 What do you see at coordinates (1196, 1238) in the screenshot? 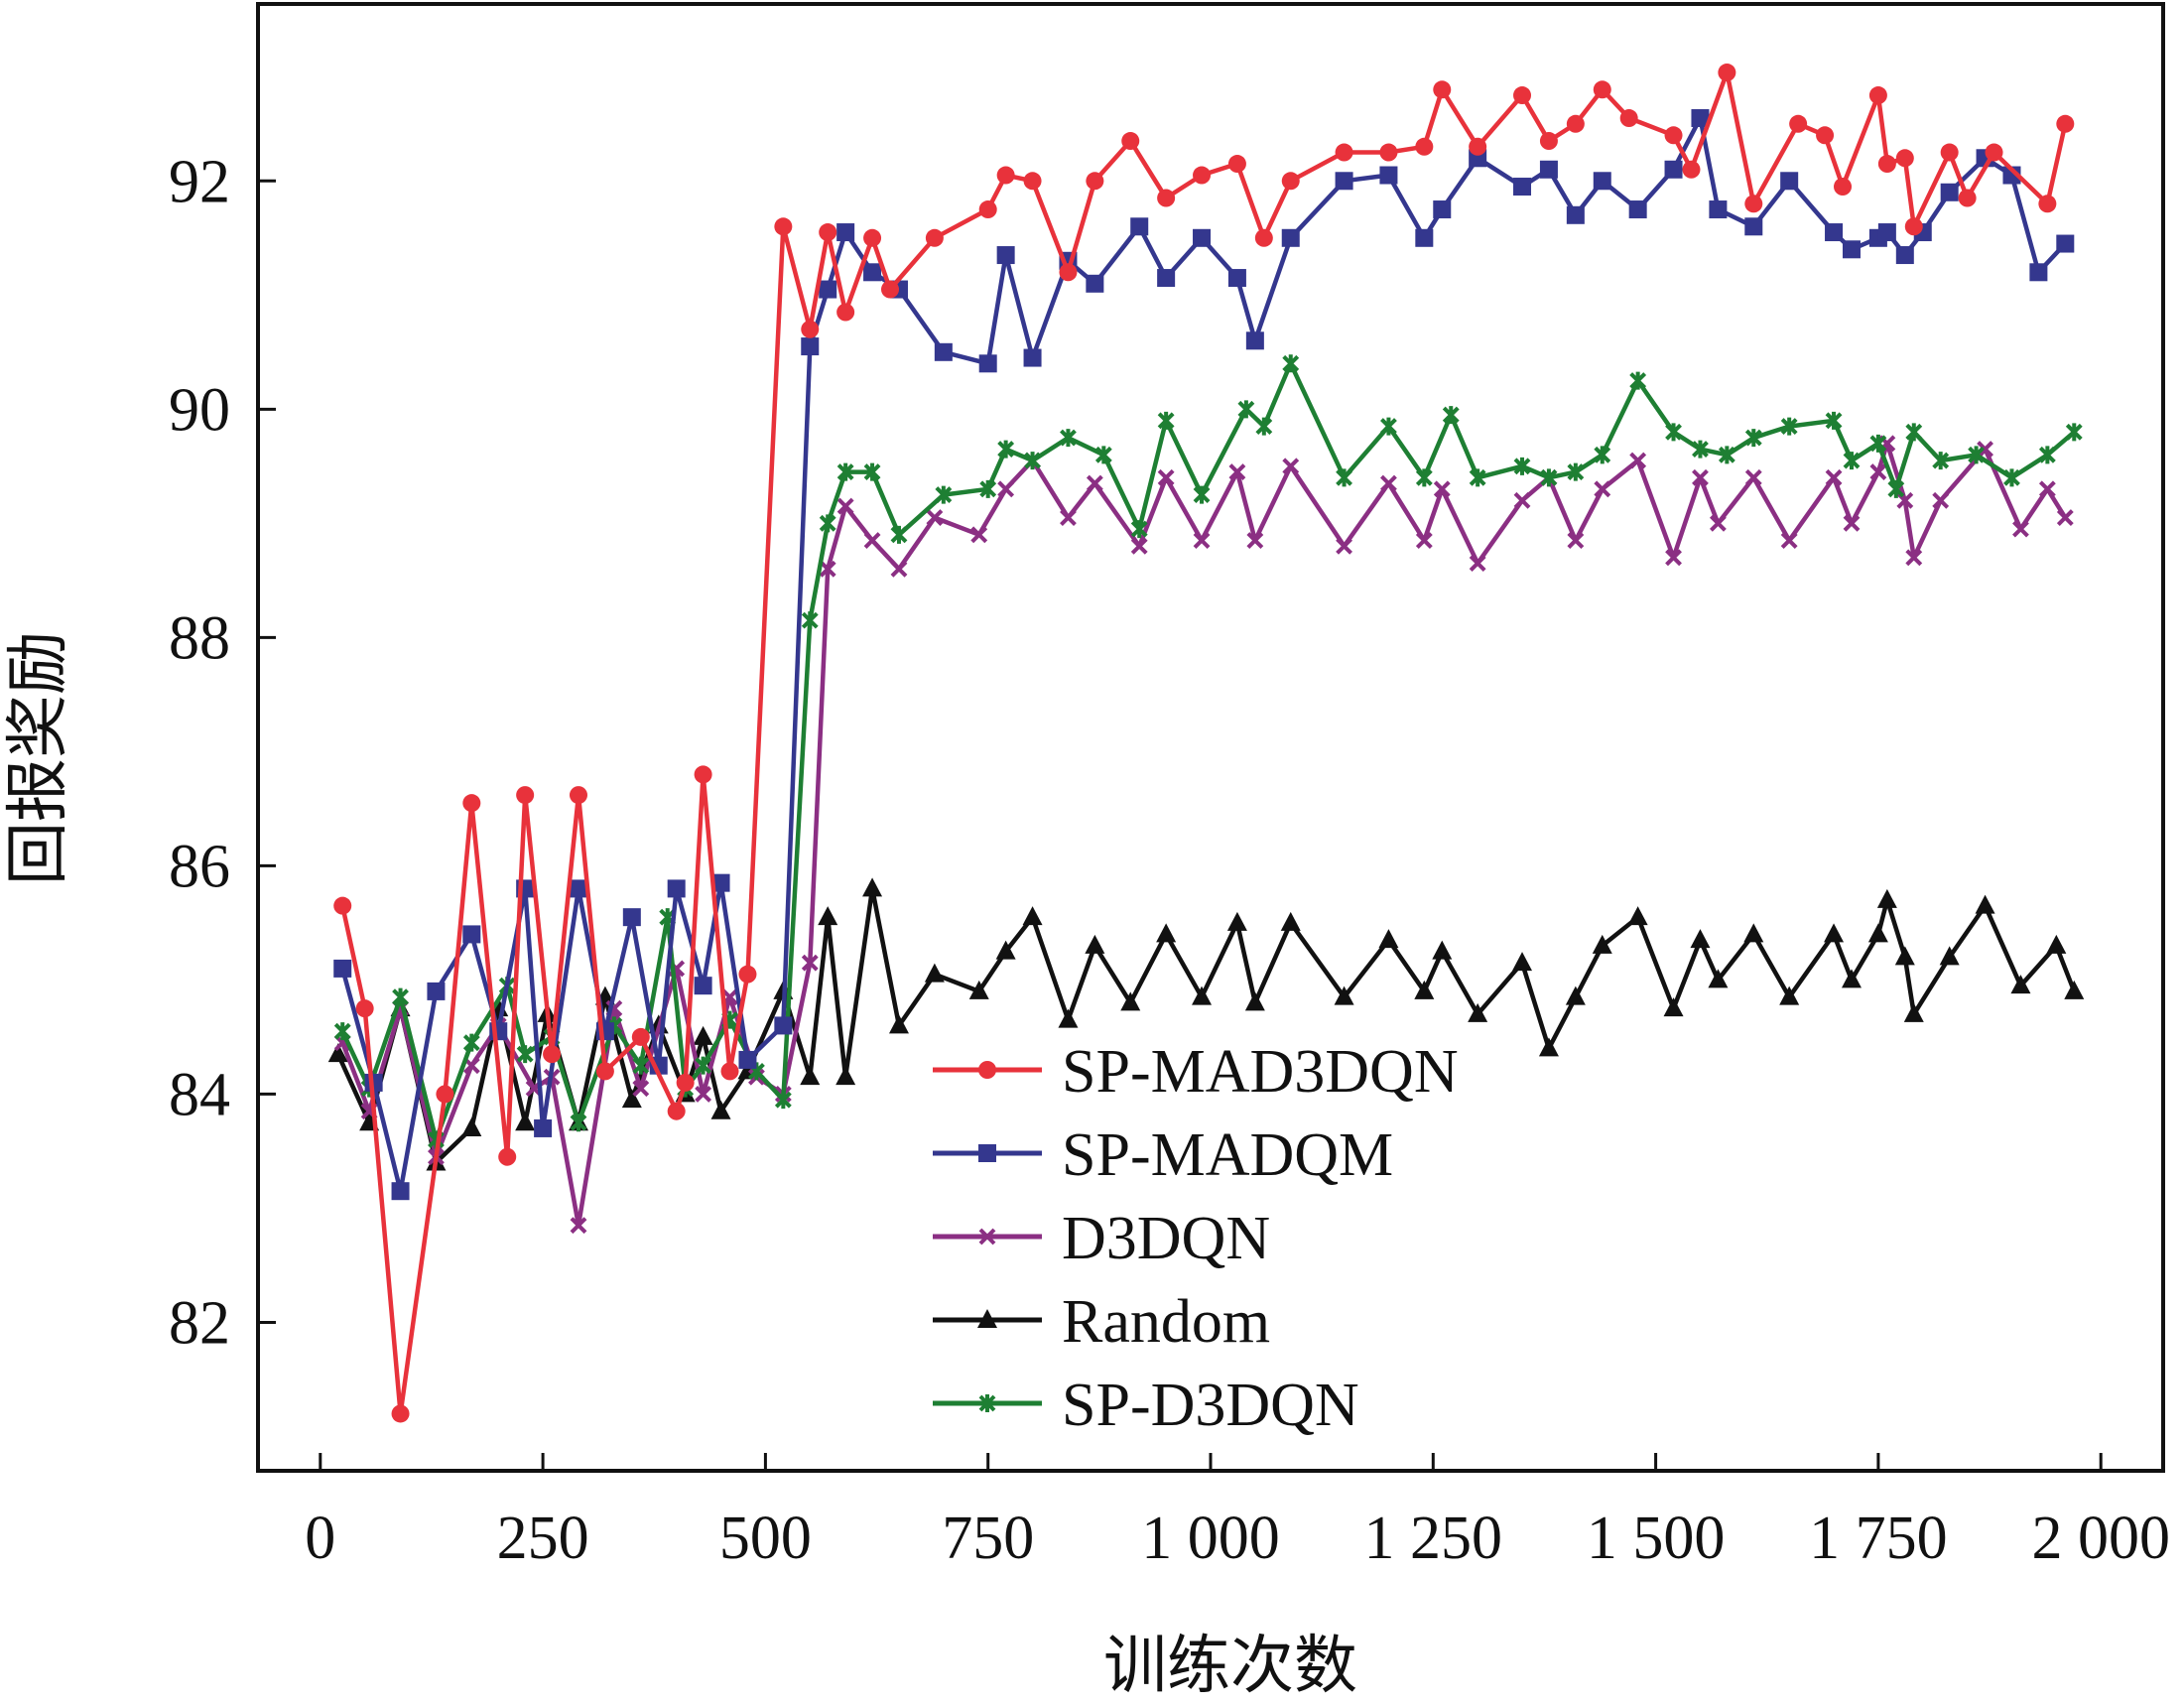
I see `legend: SP-MAD3DQN SP-MADQM D3DQN Random SP-D3DQN` at bounding box center [1196, 1238].